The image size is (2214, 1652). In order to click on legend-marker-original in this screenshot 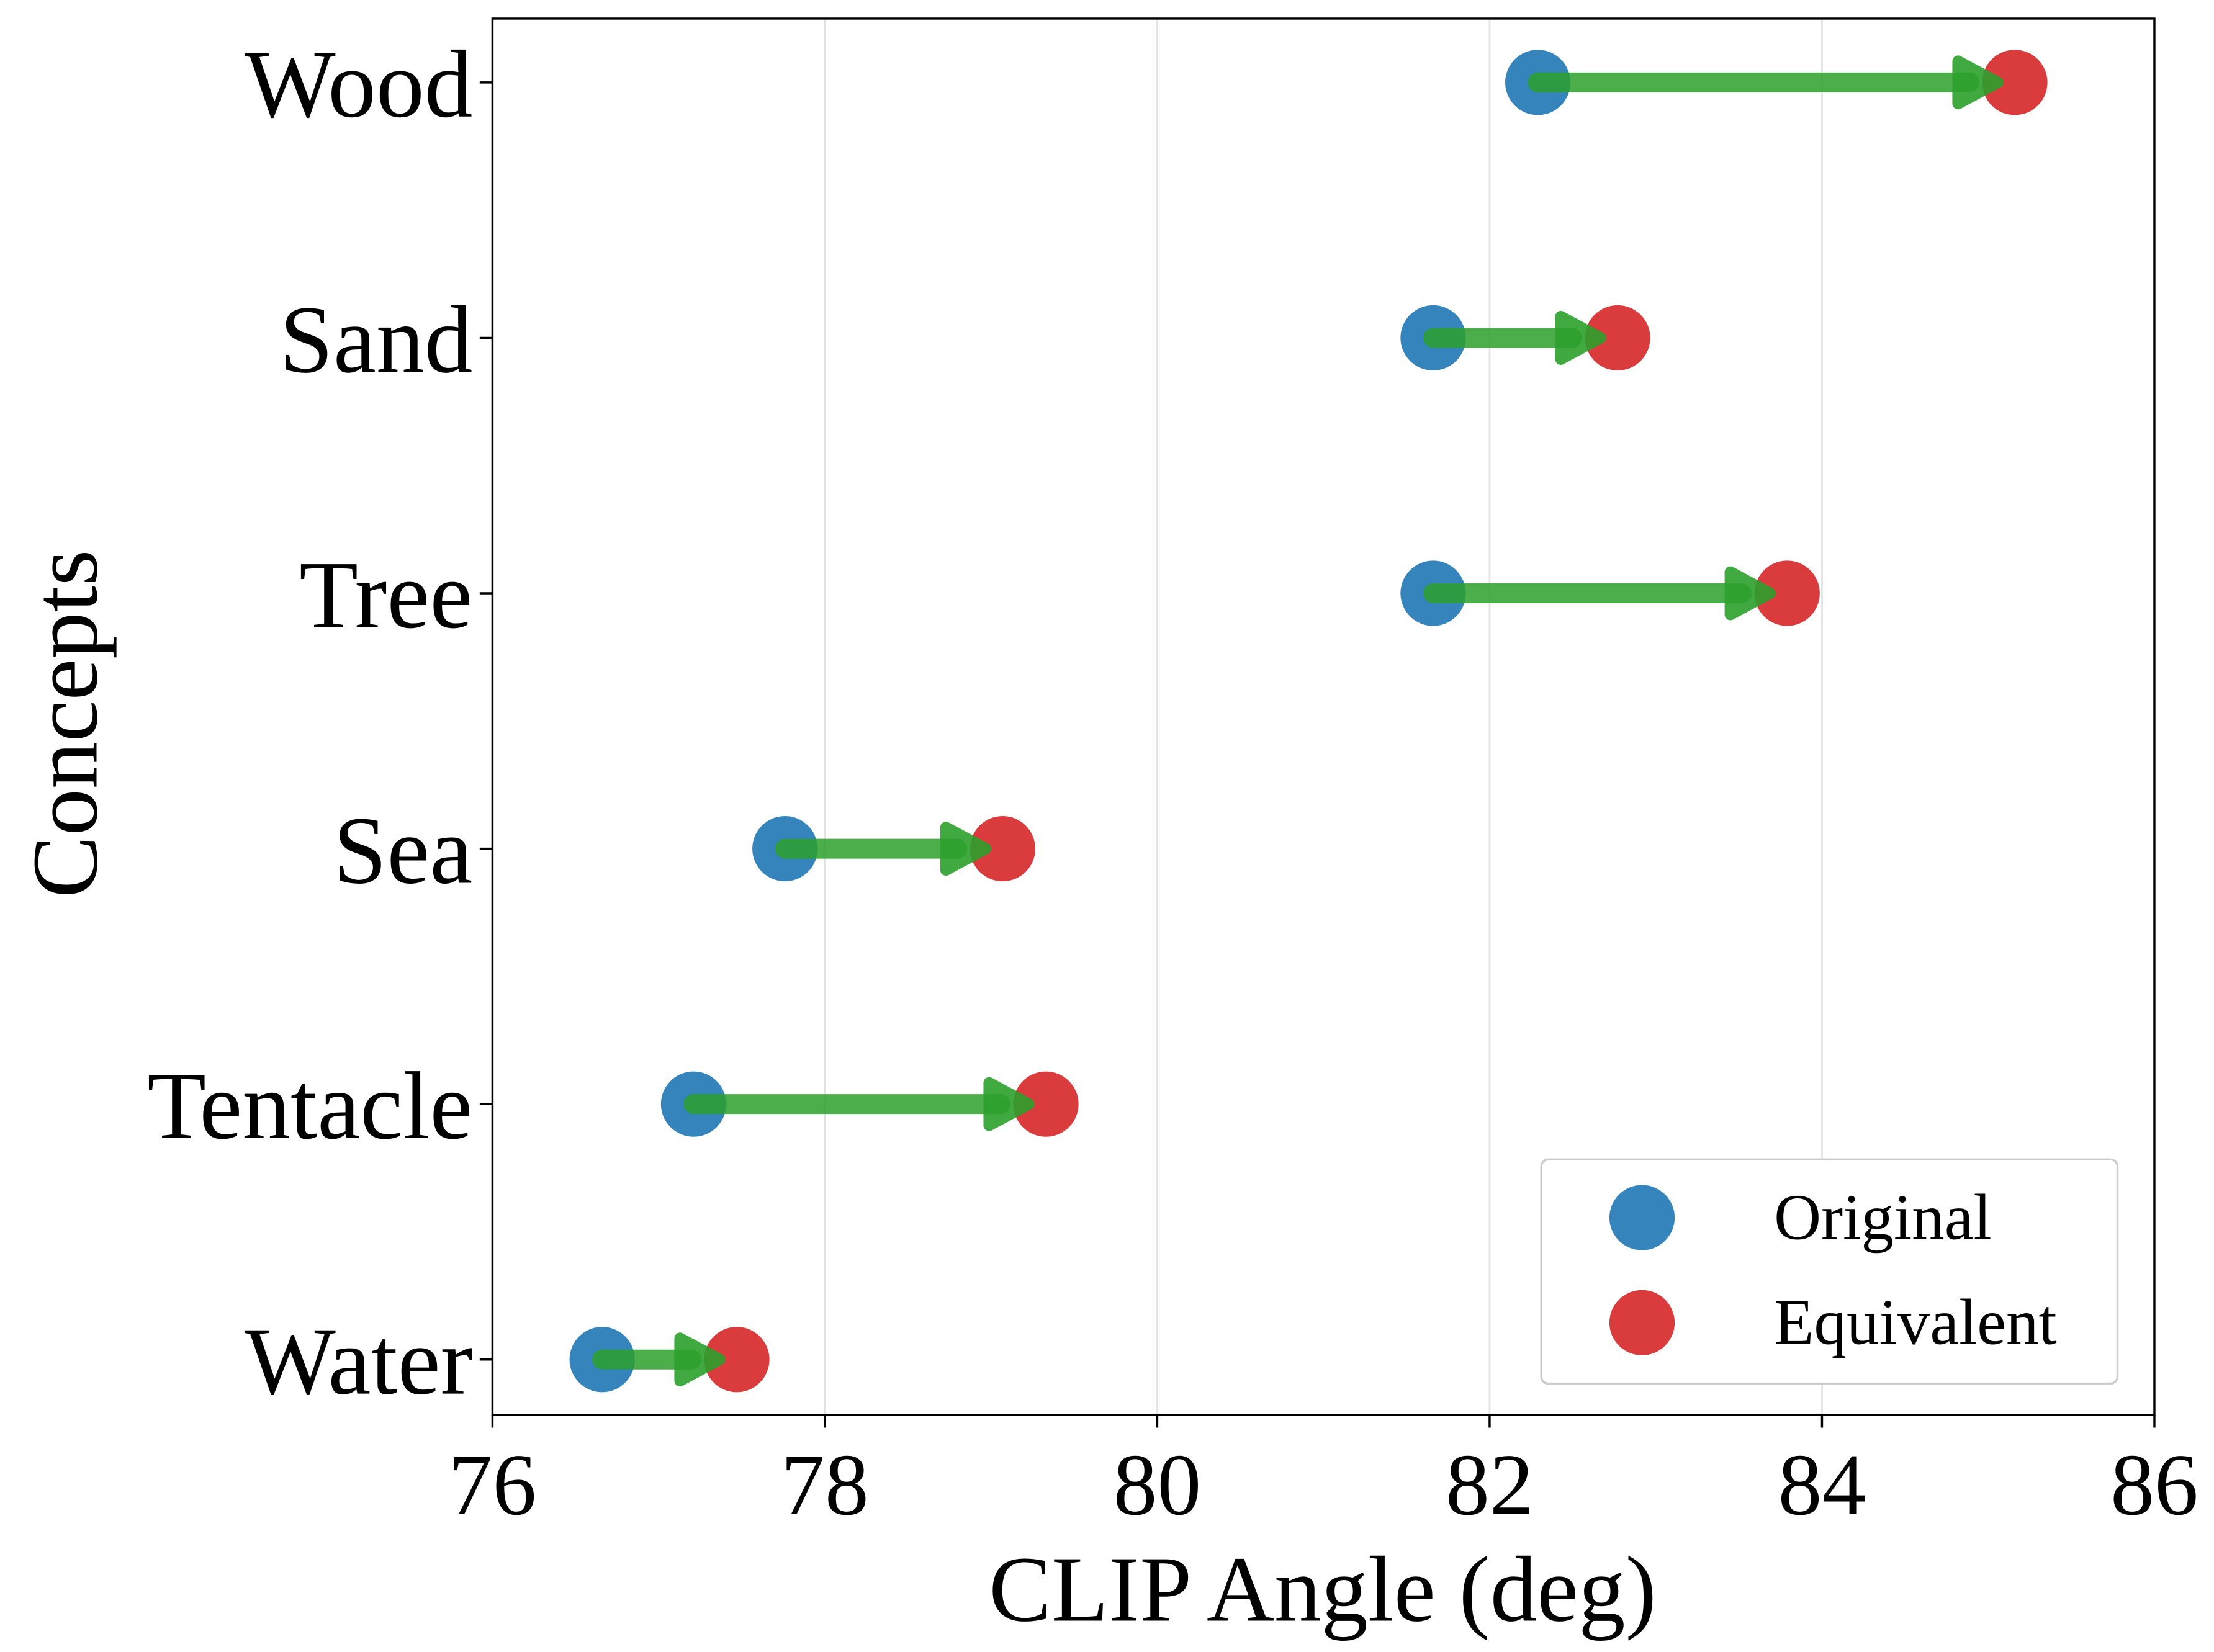, I will do `click(1642, 1217)`.